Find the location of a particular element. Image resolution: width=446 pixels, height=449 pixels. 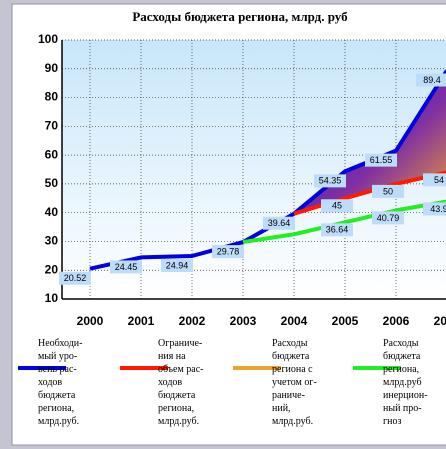

data-label: 54 is located at coordinates (434, 180).